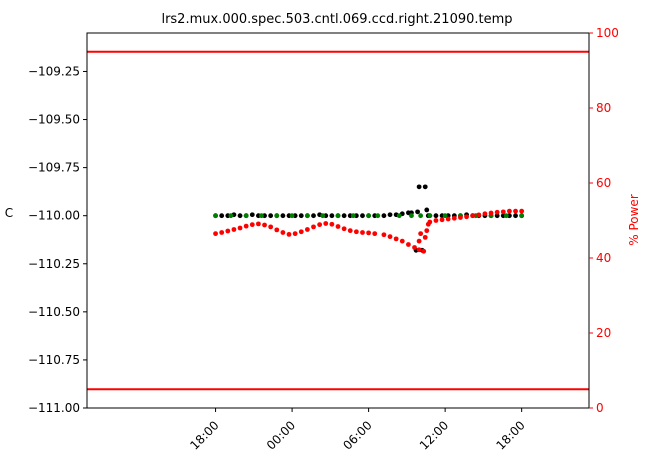 This screenshot has height=456, width=653. I want to click on y-tick-label: −110.75, so click(54, 360).